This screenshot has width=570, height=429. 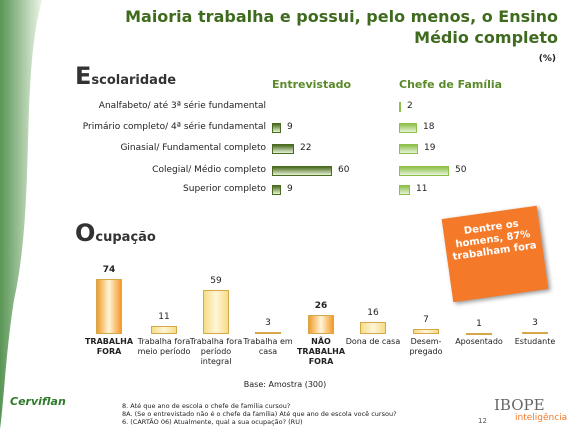 What do you see at coordinates (495, 254) in the screenshot?
I see `callout: Dentre os homens, 87% trabalham fora` at bounding box center [495, 254].